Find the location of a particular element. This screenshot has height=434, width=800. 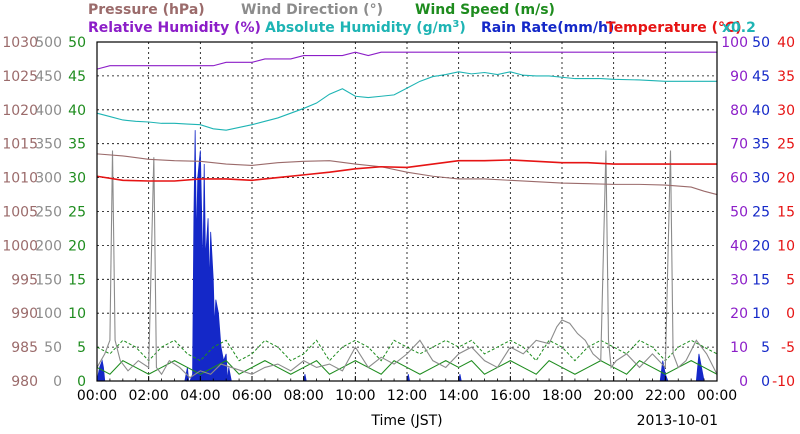

right-tick-rain-rate: 45 is located at coordinates (761, 77).